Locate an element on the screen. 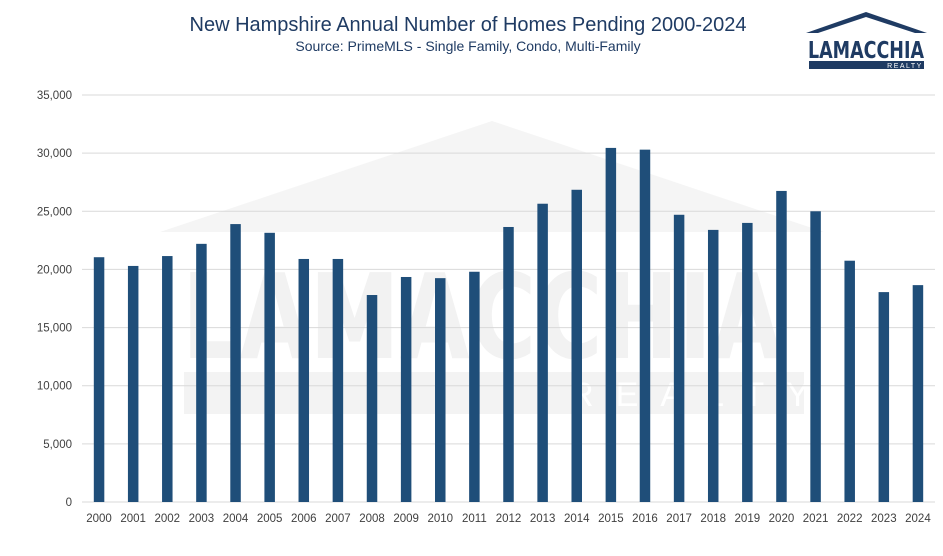 The image size is (943, 556). y-tick-label: 35,000 is located at coordinates (54, 96).